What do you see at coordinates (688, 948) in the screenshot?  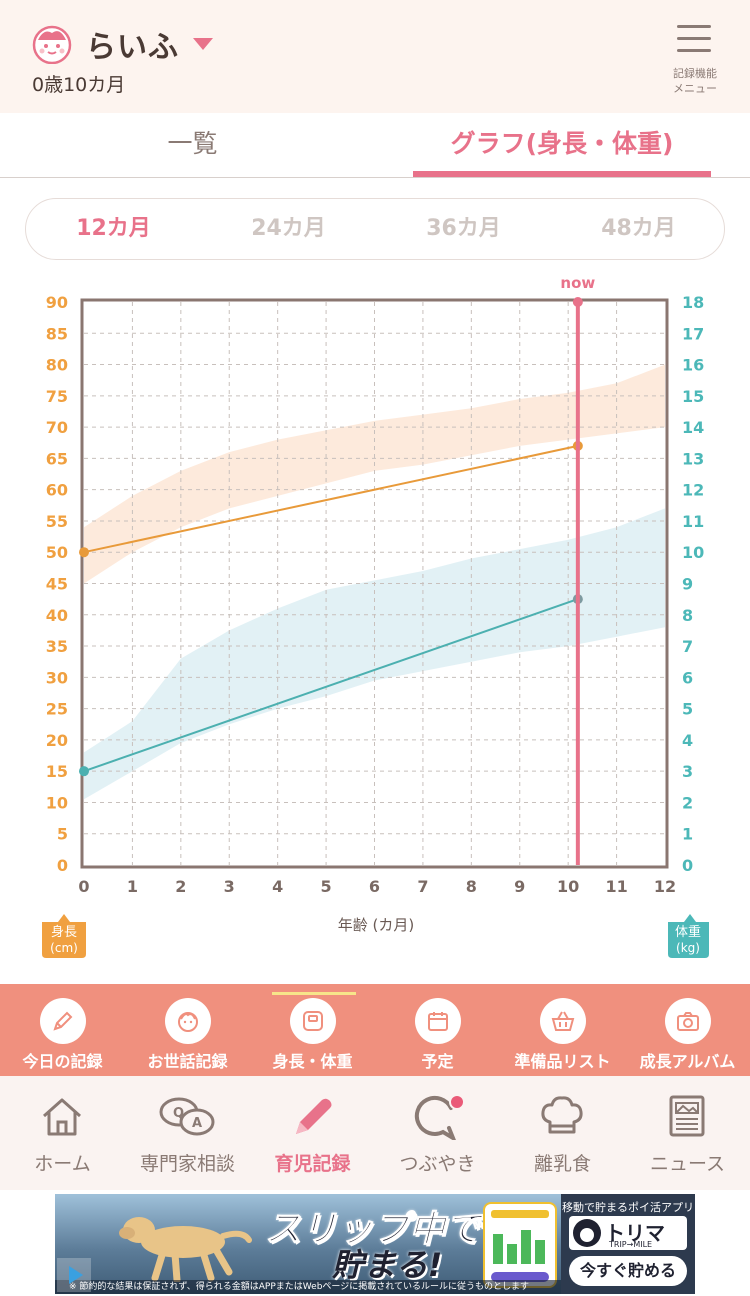 I see `weight-axis-unit: (kg)` at bounding box center [688, 948].